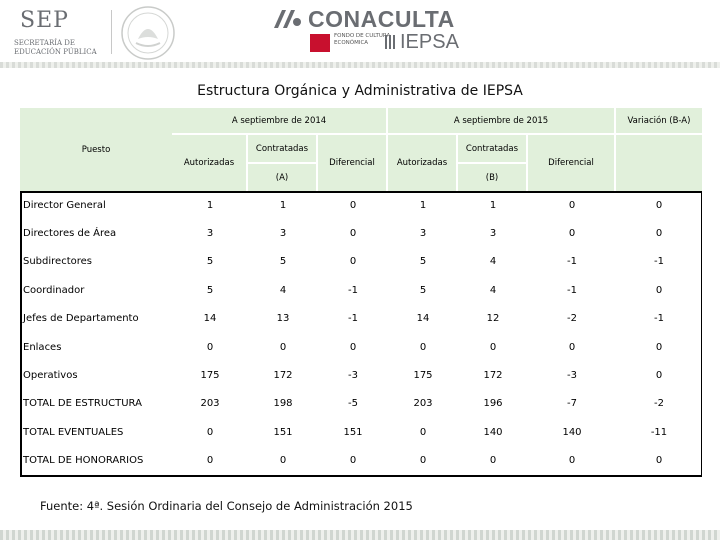 The image size is (720, 540). I want to click on table-row: Subdirectores 5 5 0 5 4 -1 -1, so click(361, 263).